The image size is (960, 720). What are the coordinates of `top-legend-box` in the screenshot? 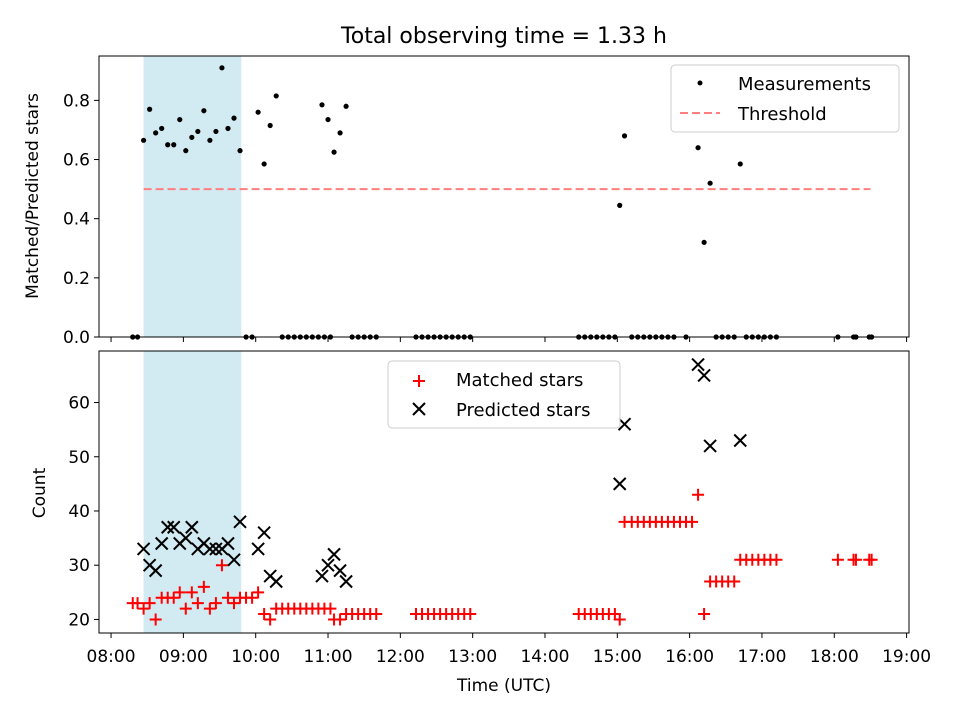 It's located at (785, 98).